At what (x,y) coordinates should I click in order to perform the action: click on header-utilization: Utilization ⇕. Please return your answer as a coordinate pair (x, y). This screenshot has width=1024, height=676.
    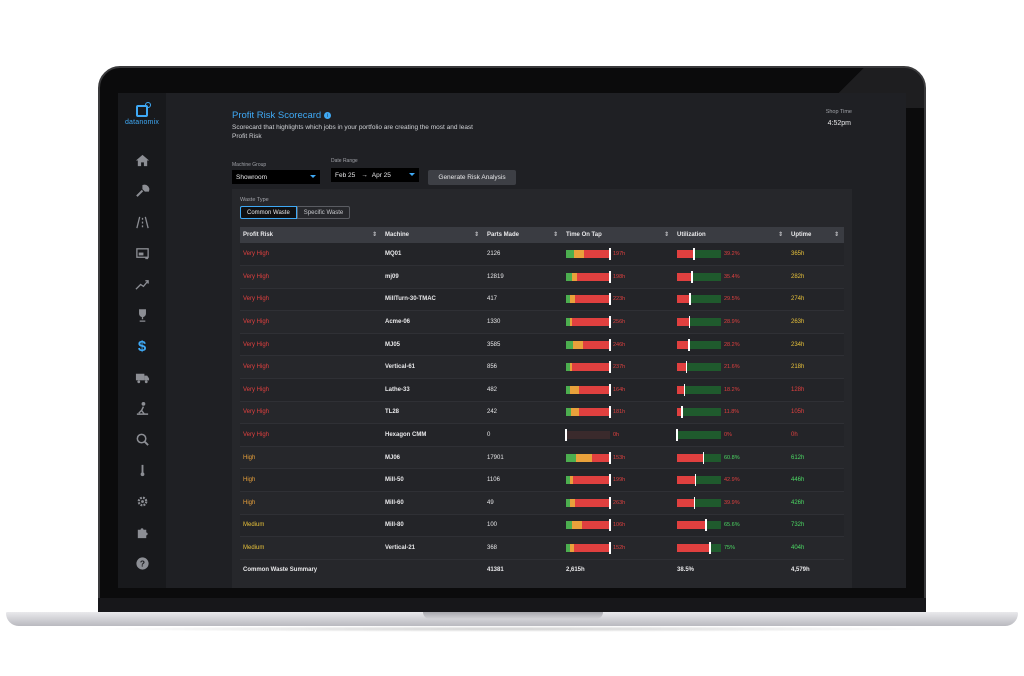
    Looking at the image, I should click on (730, 235).